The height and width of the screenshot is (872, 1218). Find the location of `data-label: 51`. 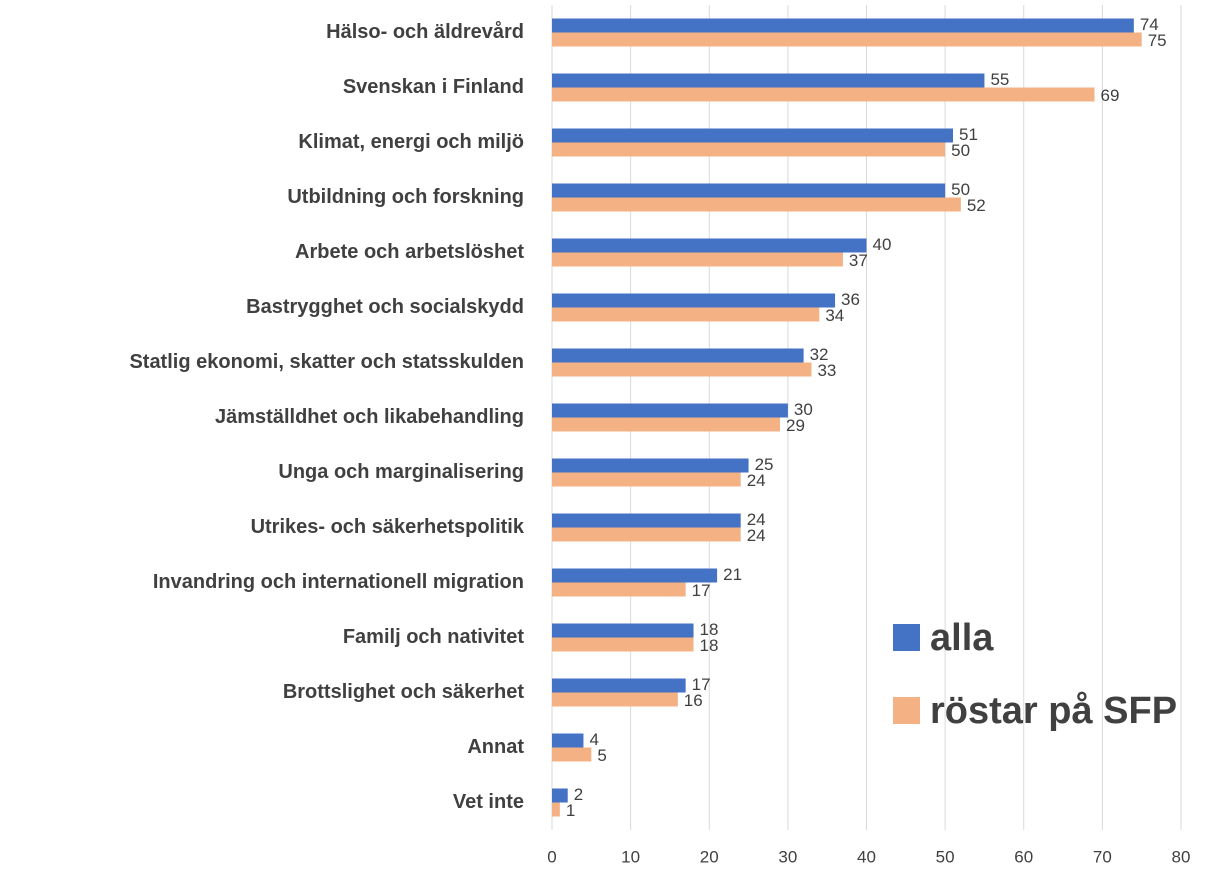

data-label: 51 is located at coordinates (968, 134).